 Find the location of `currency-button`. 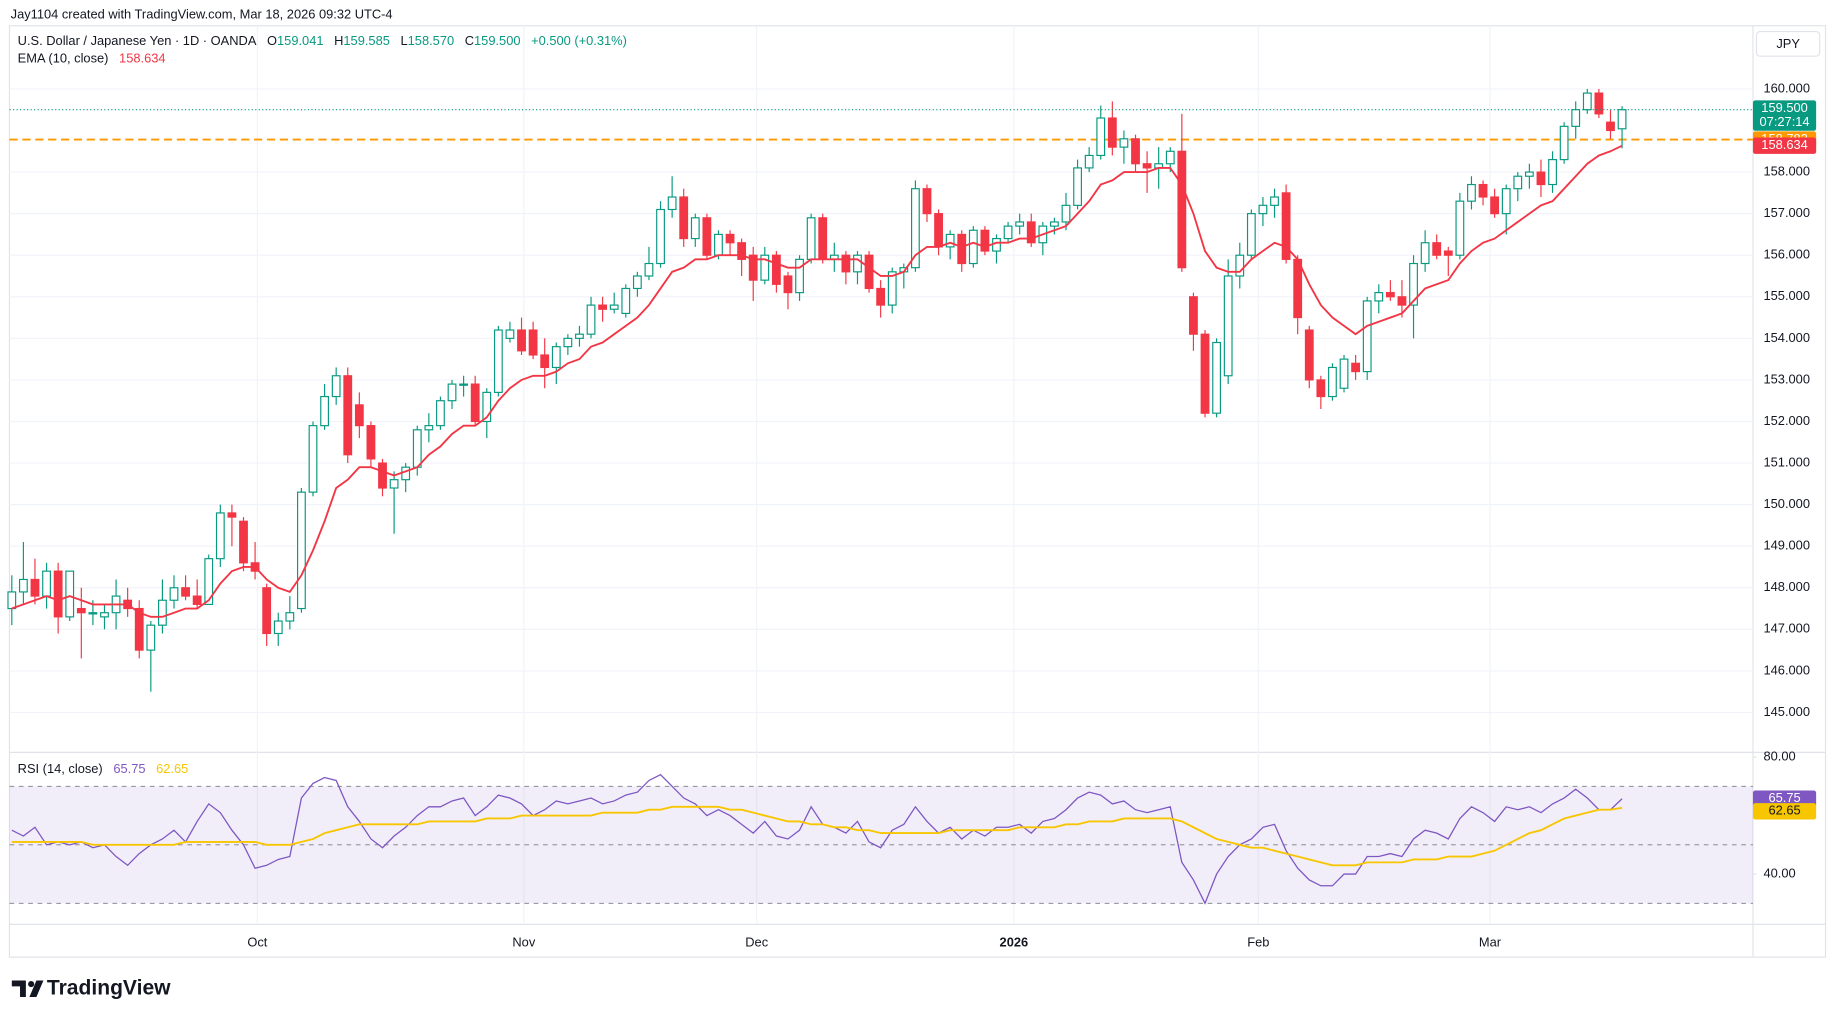

currency-button is located at coordinates (1788, 44).